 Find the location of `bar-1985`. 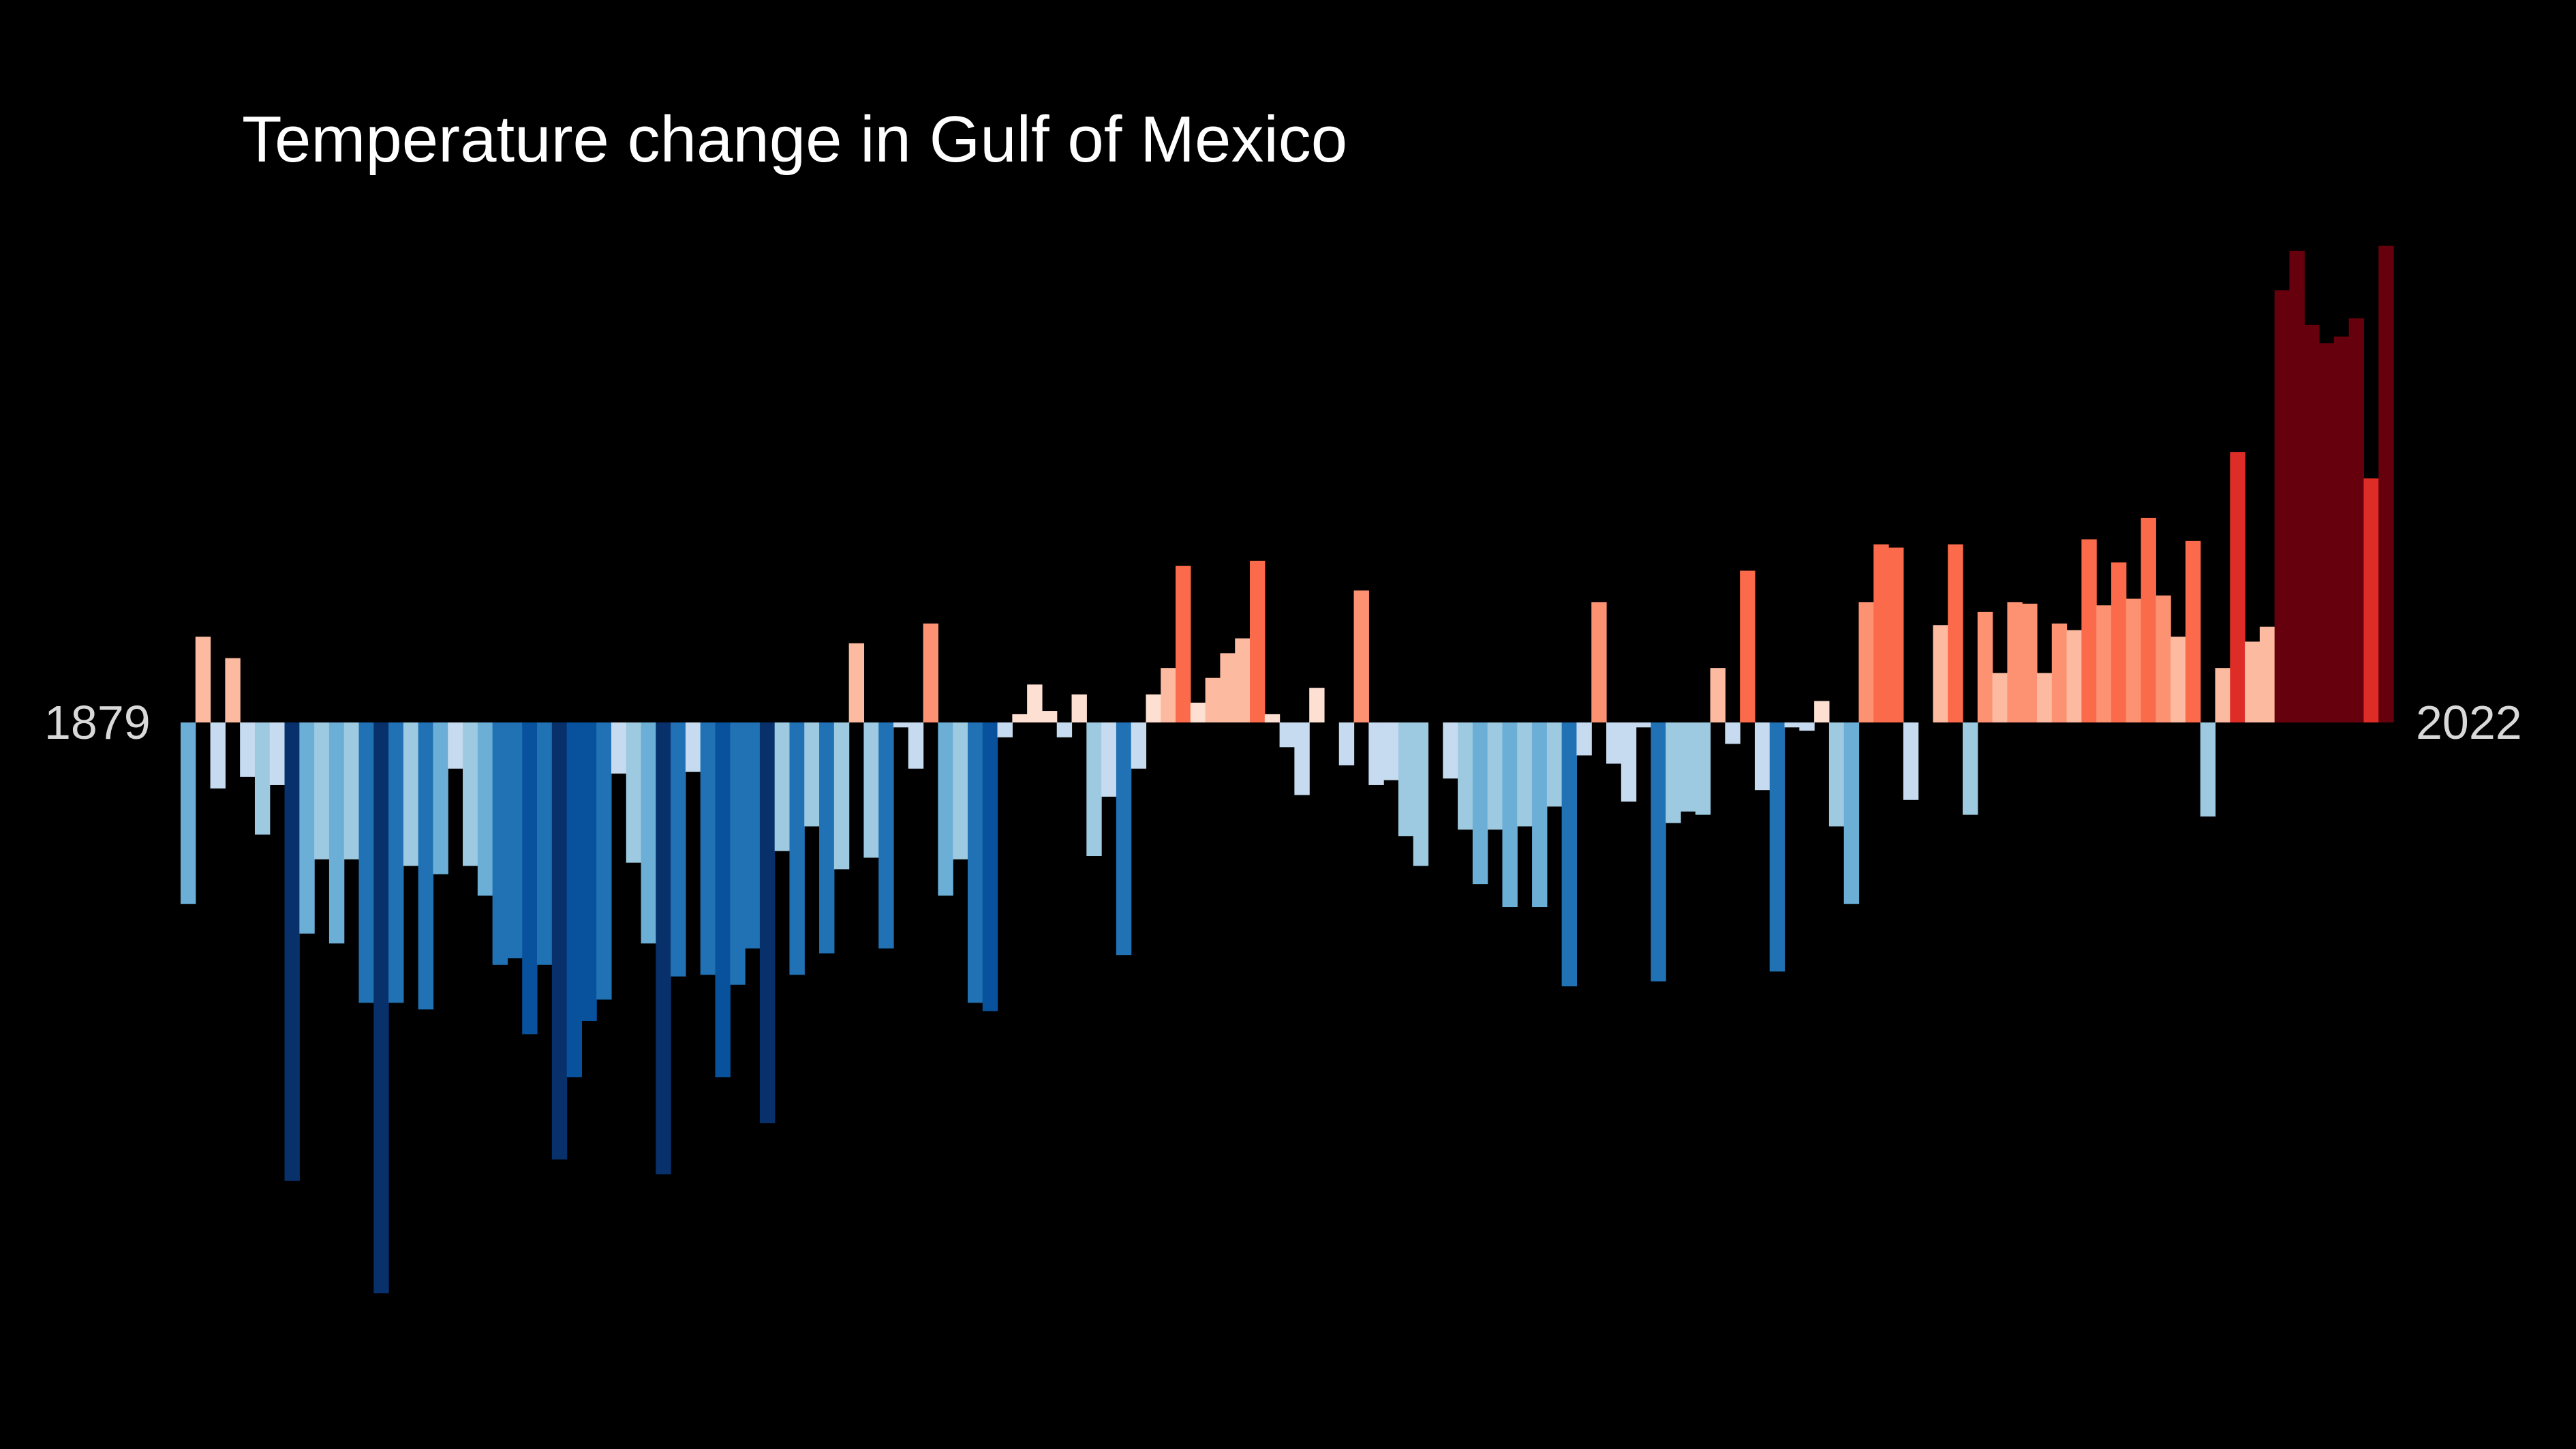

bar-1985 is located at coordinates (1762, 757).